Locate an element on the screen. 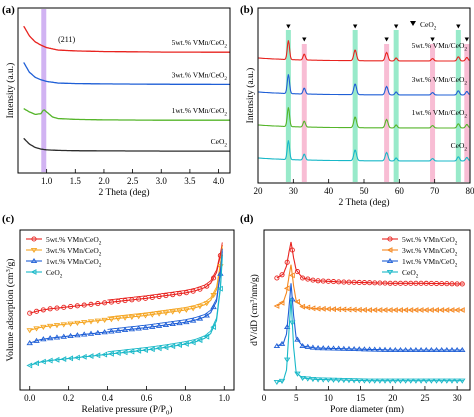 This screenshot has width=474, height=417. panel-c-xtick-label-3: 0.6 is located at coordinates (147, 398).